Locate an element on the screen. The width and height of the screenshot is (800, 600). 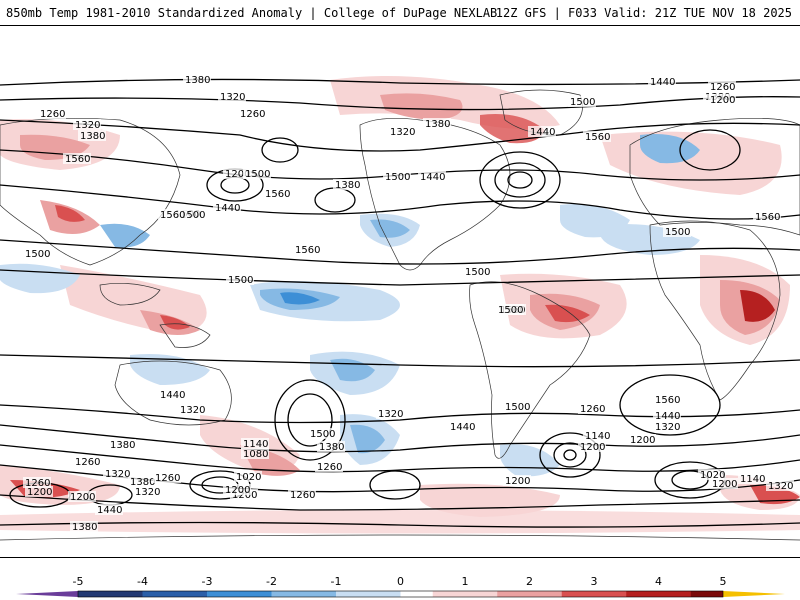
colorbar-tick-label: 2 is located at coordinates (529, 581).